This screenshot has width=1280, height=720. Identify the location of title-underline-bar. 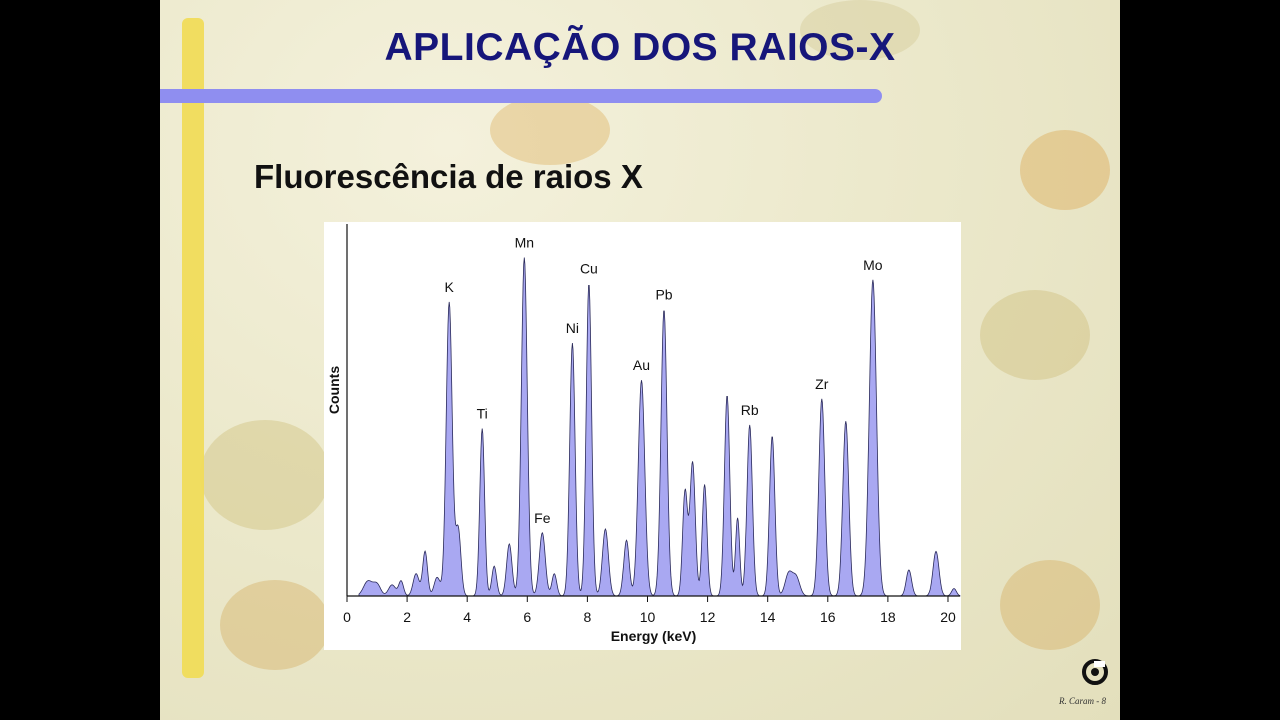
(521, 96).